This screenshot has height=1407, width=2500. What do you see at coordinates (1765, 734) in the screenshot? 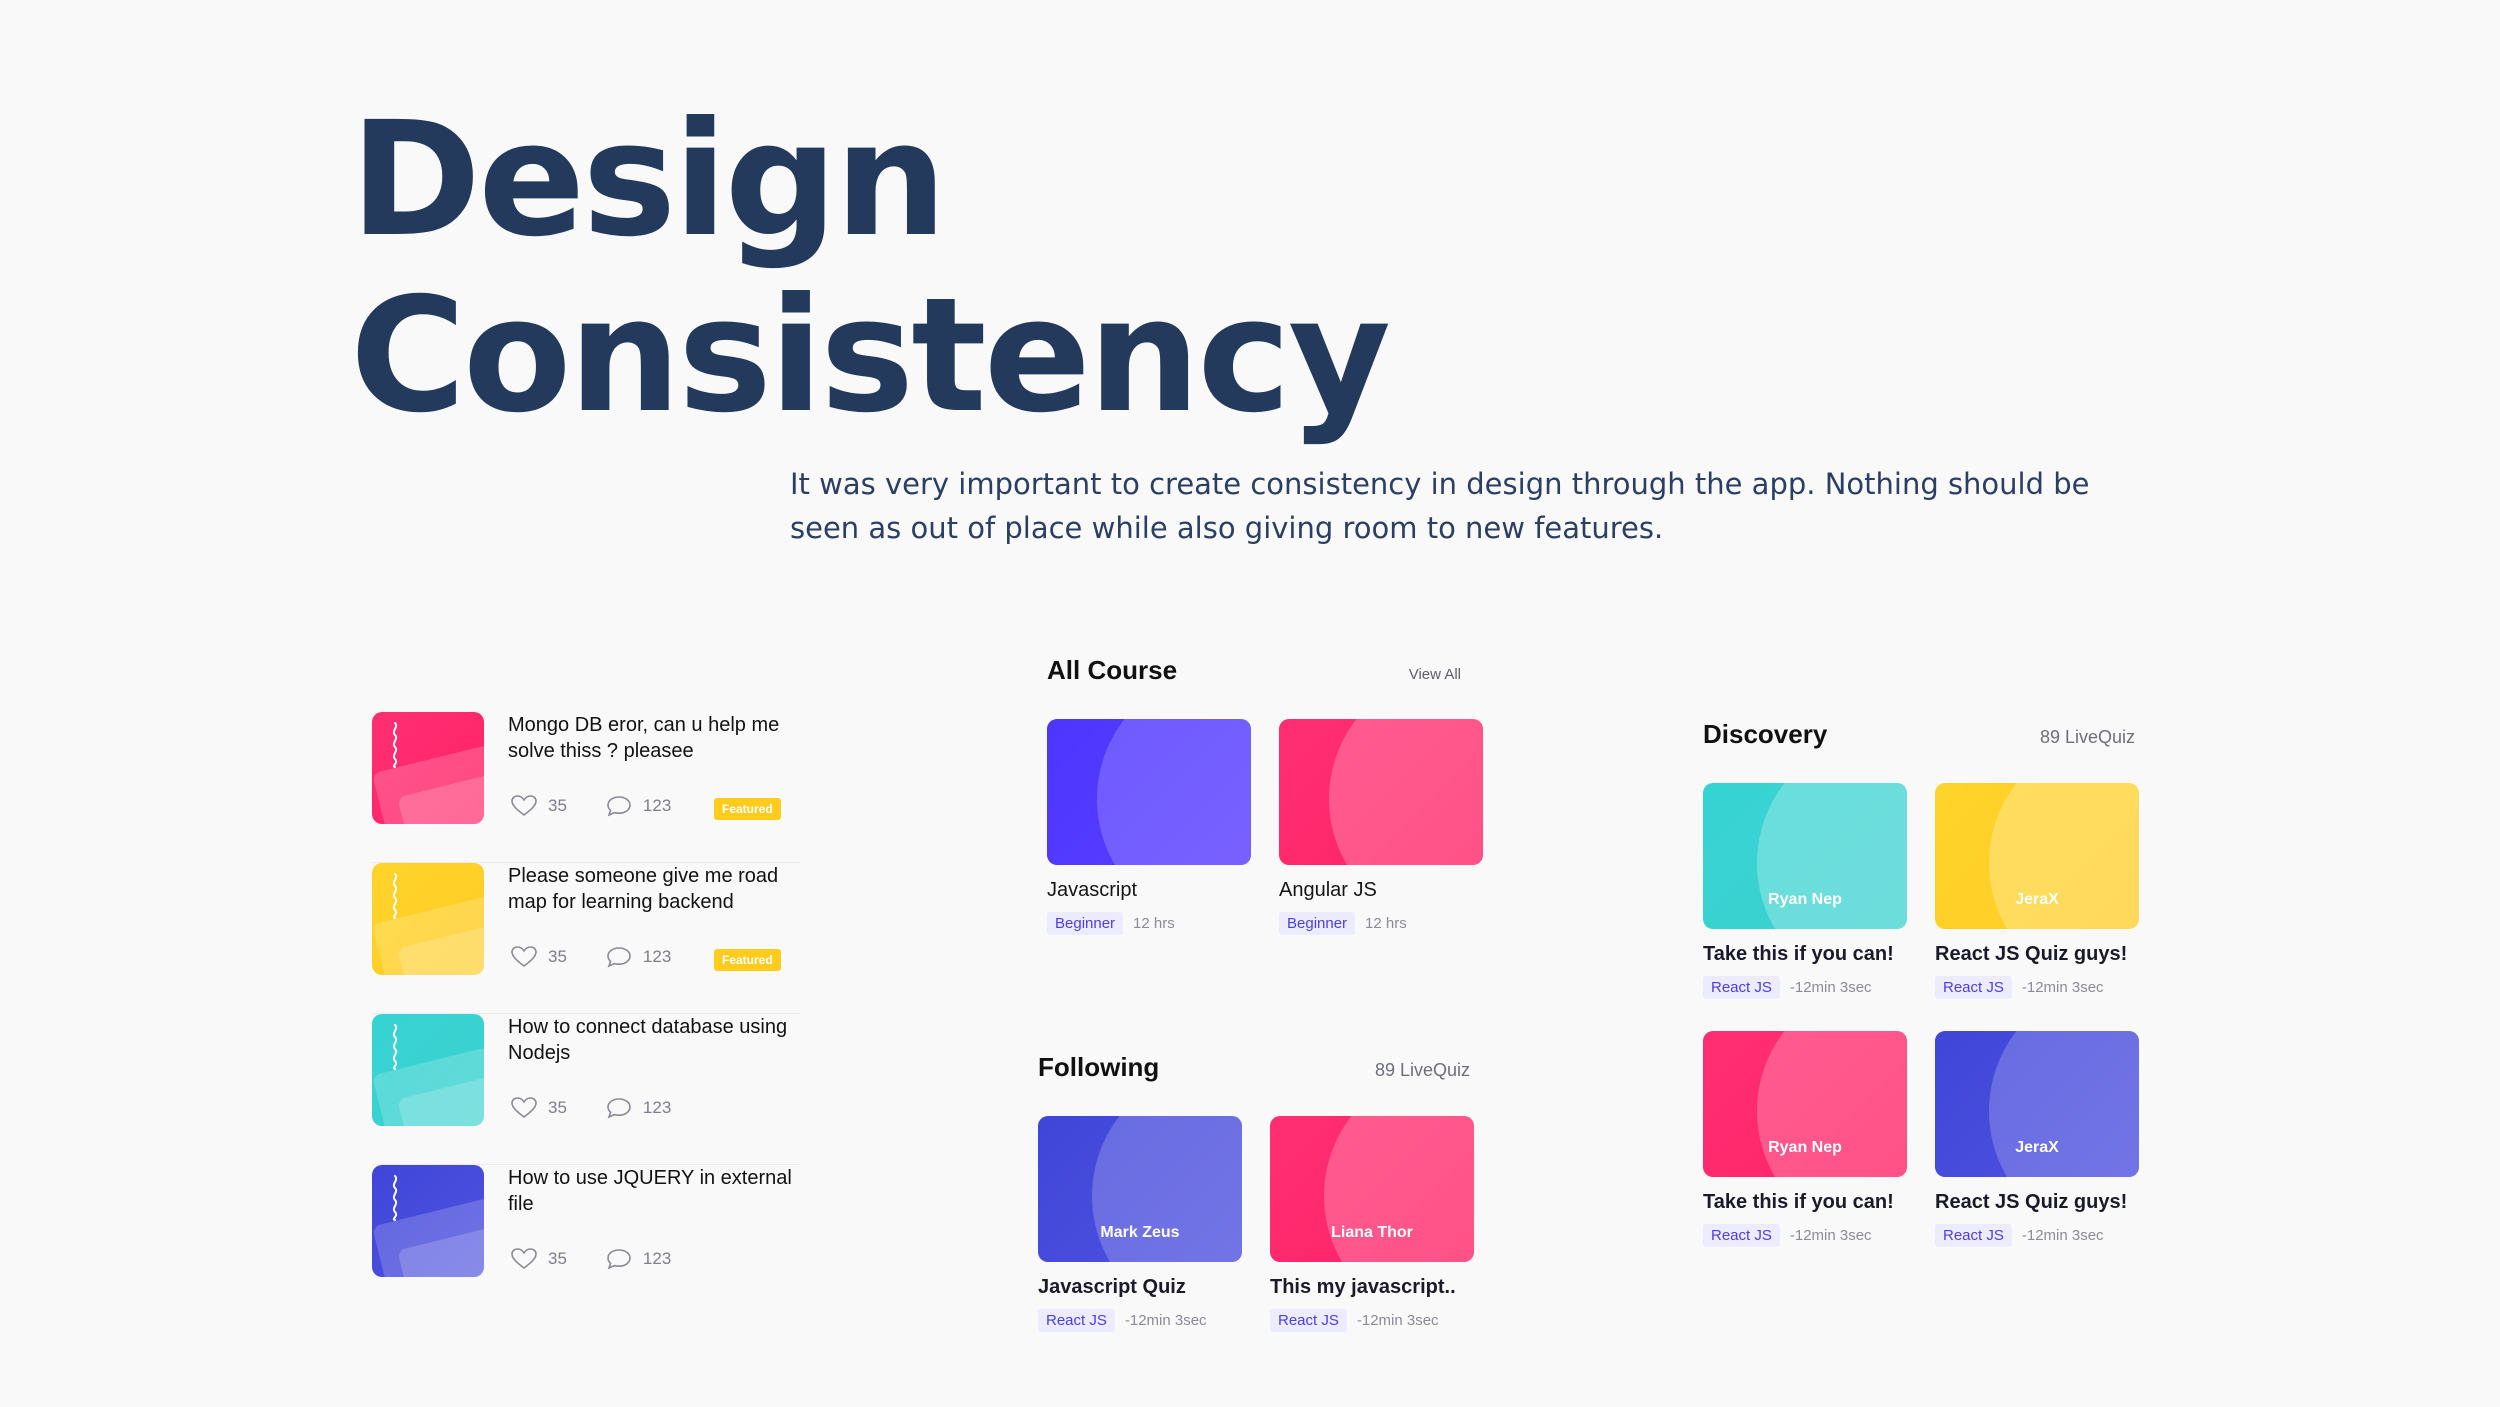
I see `section-title: Discovery` at bounding box center [1765, 734].